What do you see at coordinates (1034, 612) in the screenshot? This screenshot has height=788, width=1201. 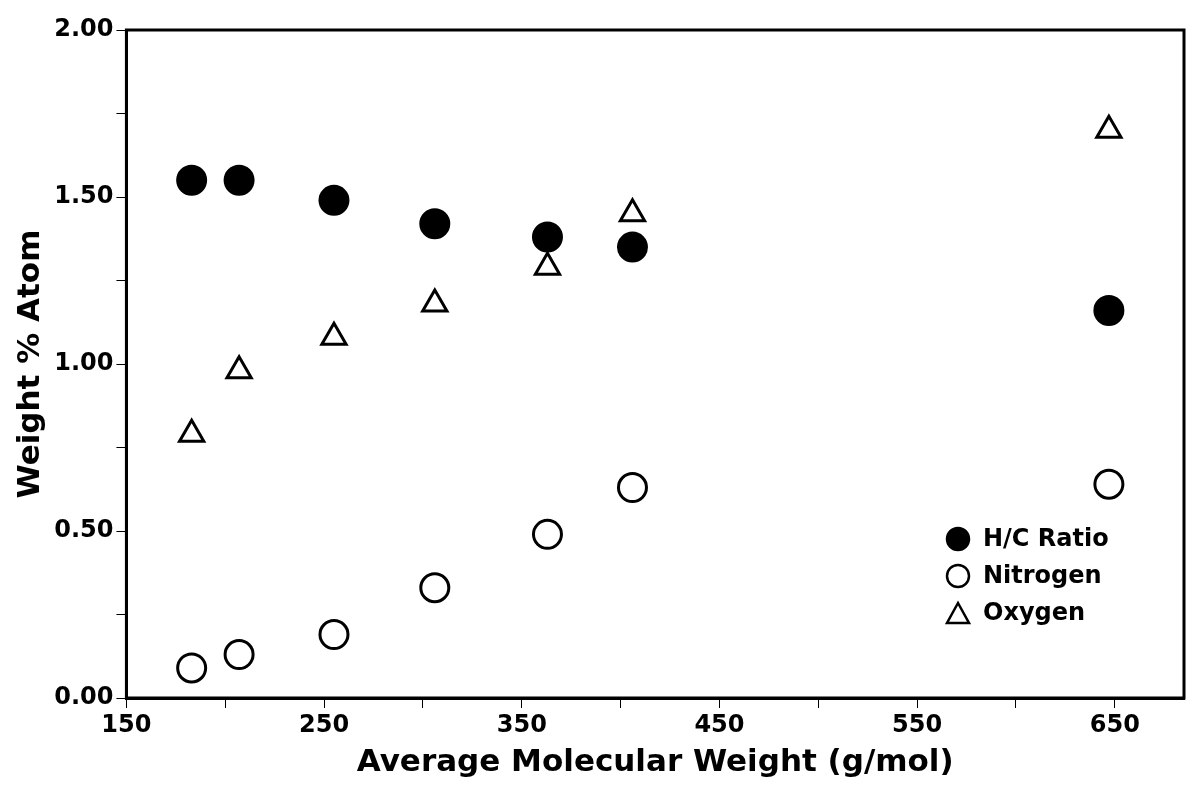 I see `legend-label: Oxygen` at bounding box center [1034, 612].